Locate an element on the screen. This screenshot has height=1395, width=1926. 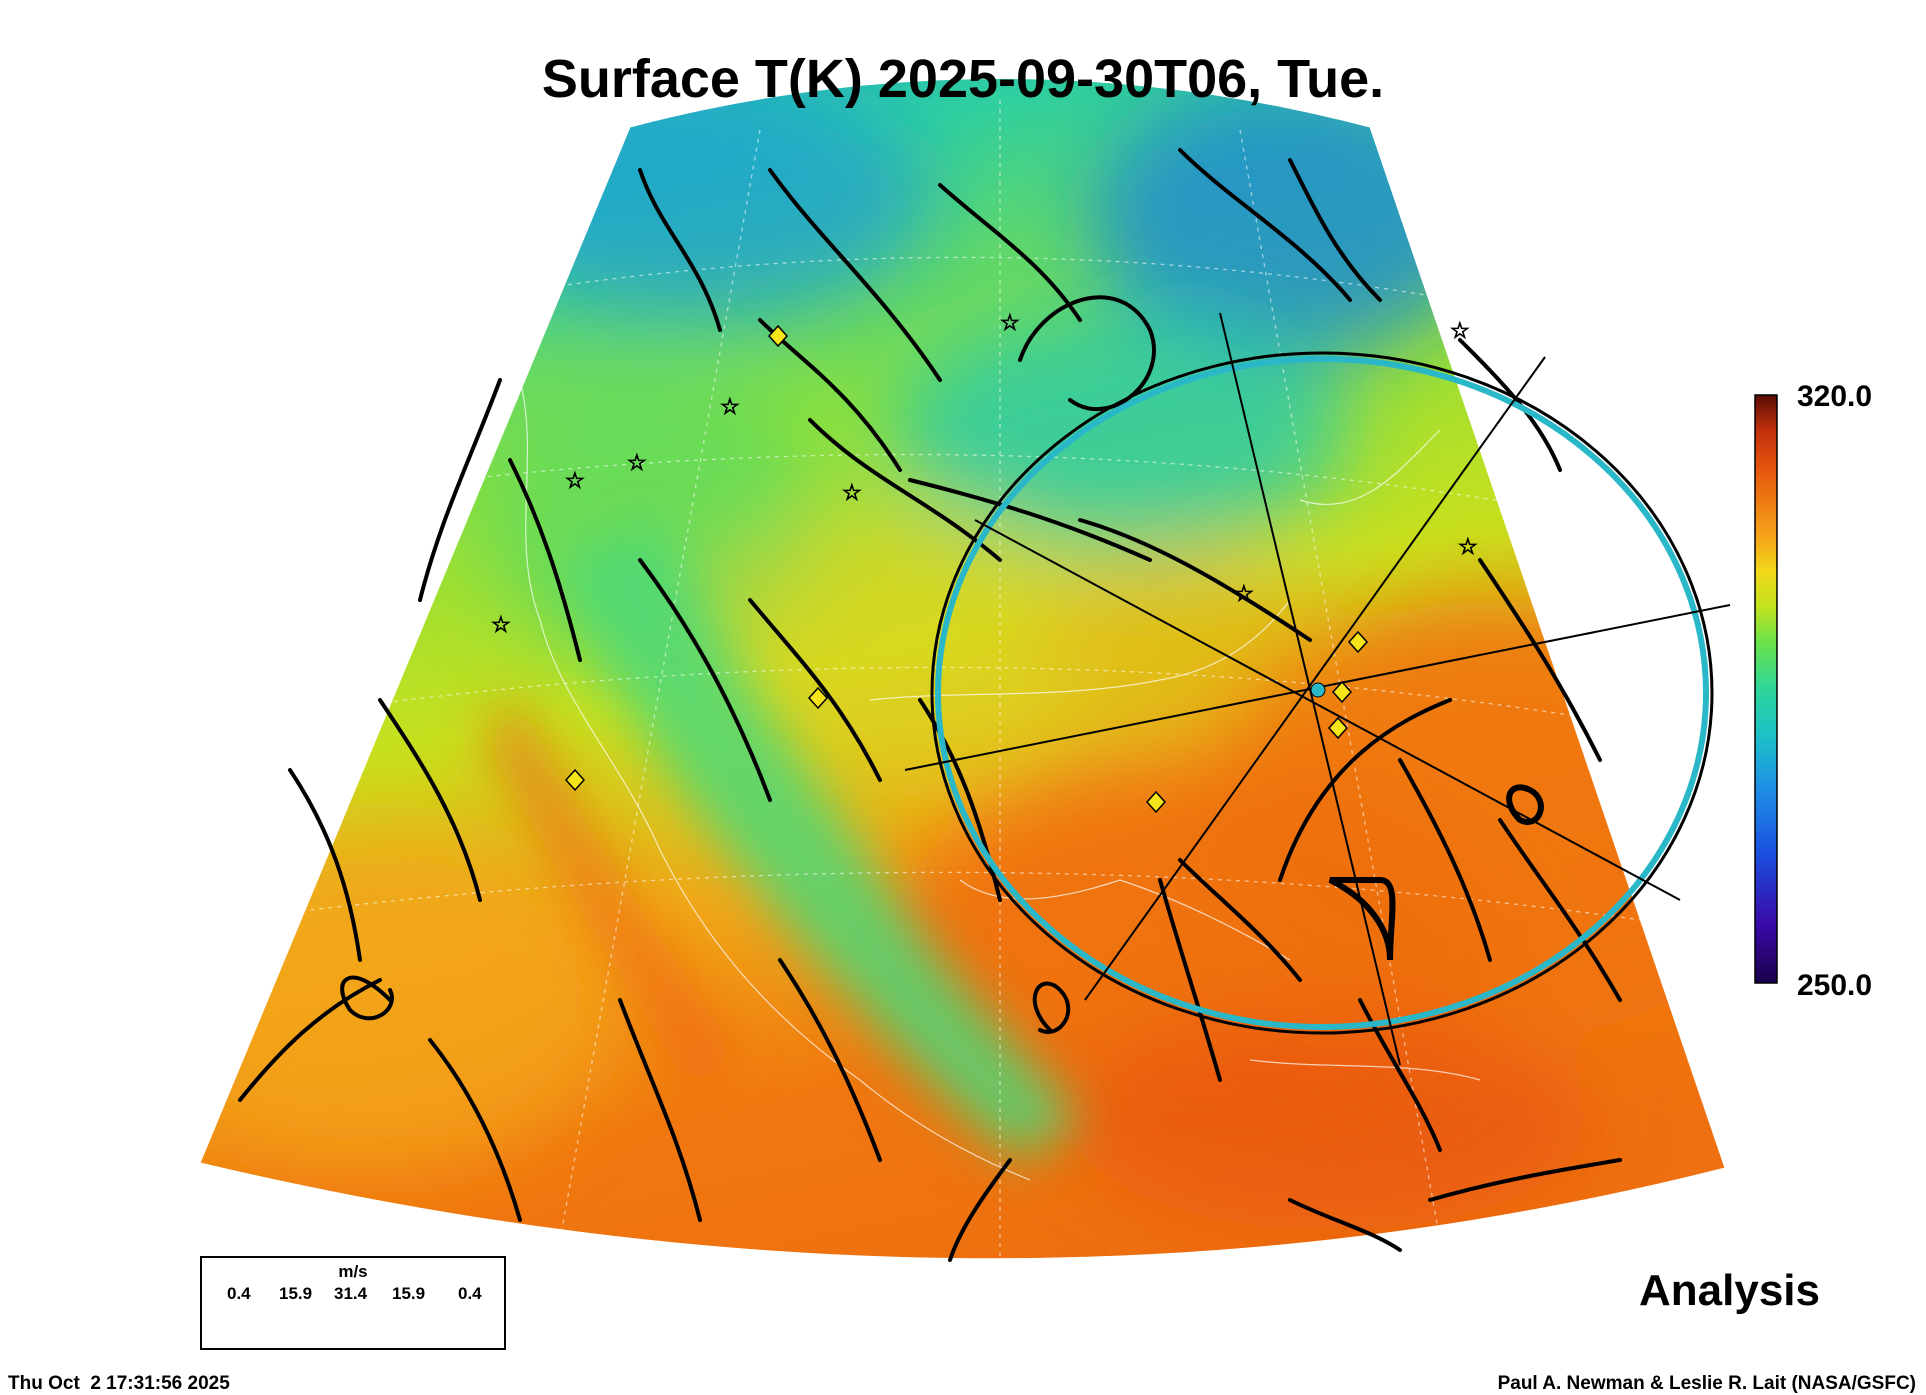
wind-legend-value: 31.4 is located at coordinates (351, 1293).